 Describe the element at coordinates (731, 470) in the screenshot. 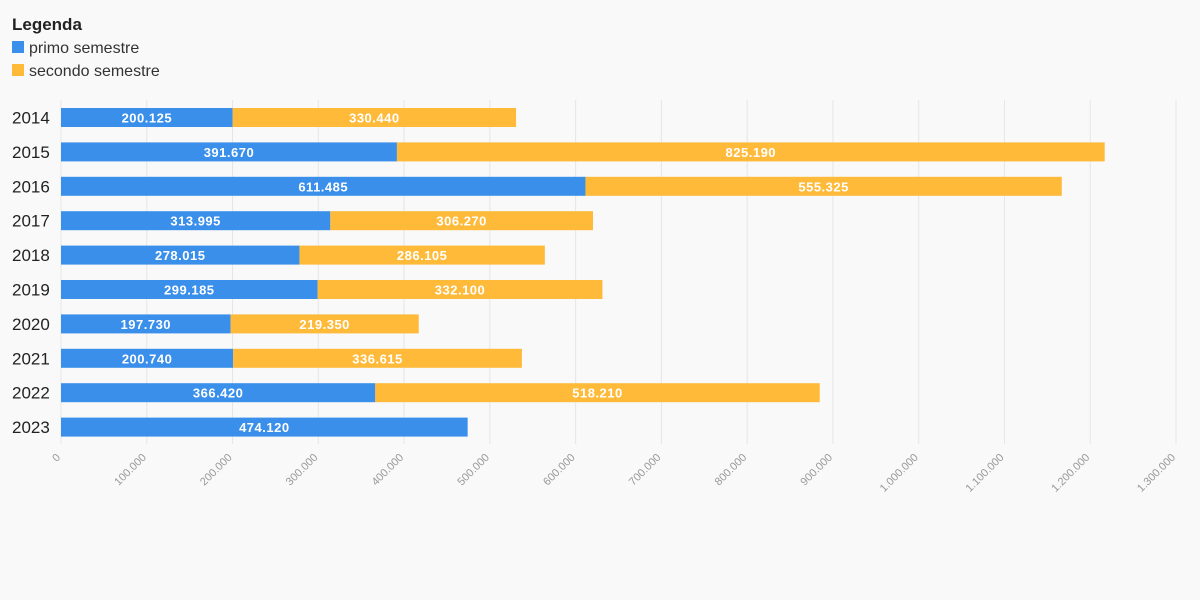

I see `x-tick-label: 800.000` at that location.